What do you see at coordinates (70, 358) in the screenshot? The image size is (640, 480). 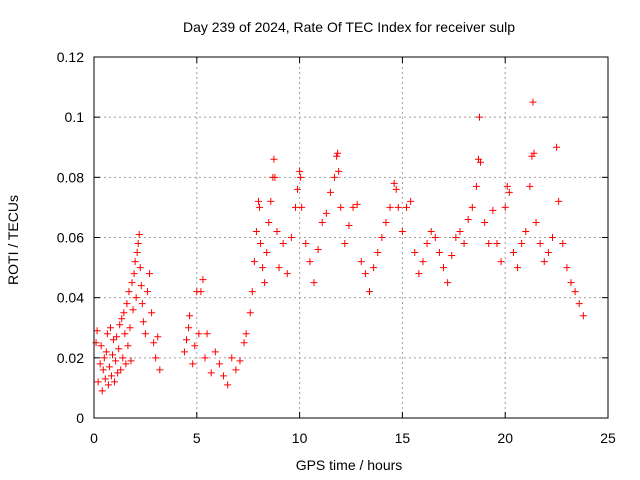 I see `y-tick-label: 0.02` at bounding box center [70, 358].